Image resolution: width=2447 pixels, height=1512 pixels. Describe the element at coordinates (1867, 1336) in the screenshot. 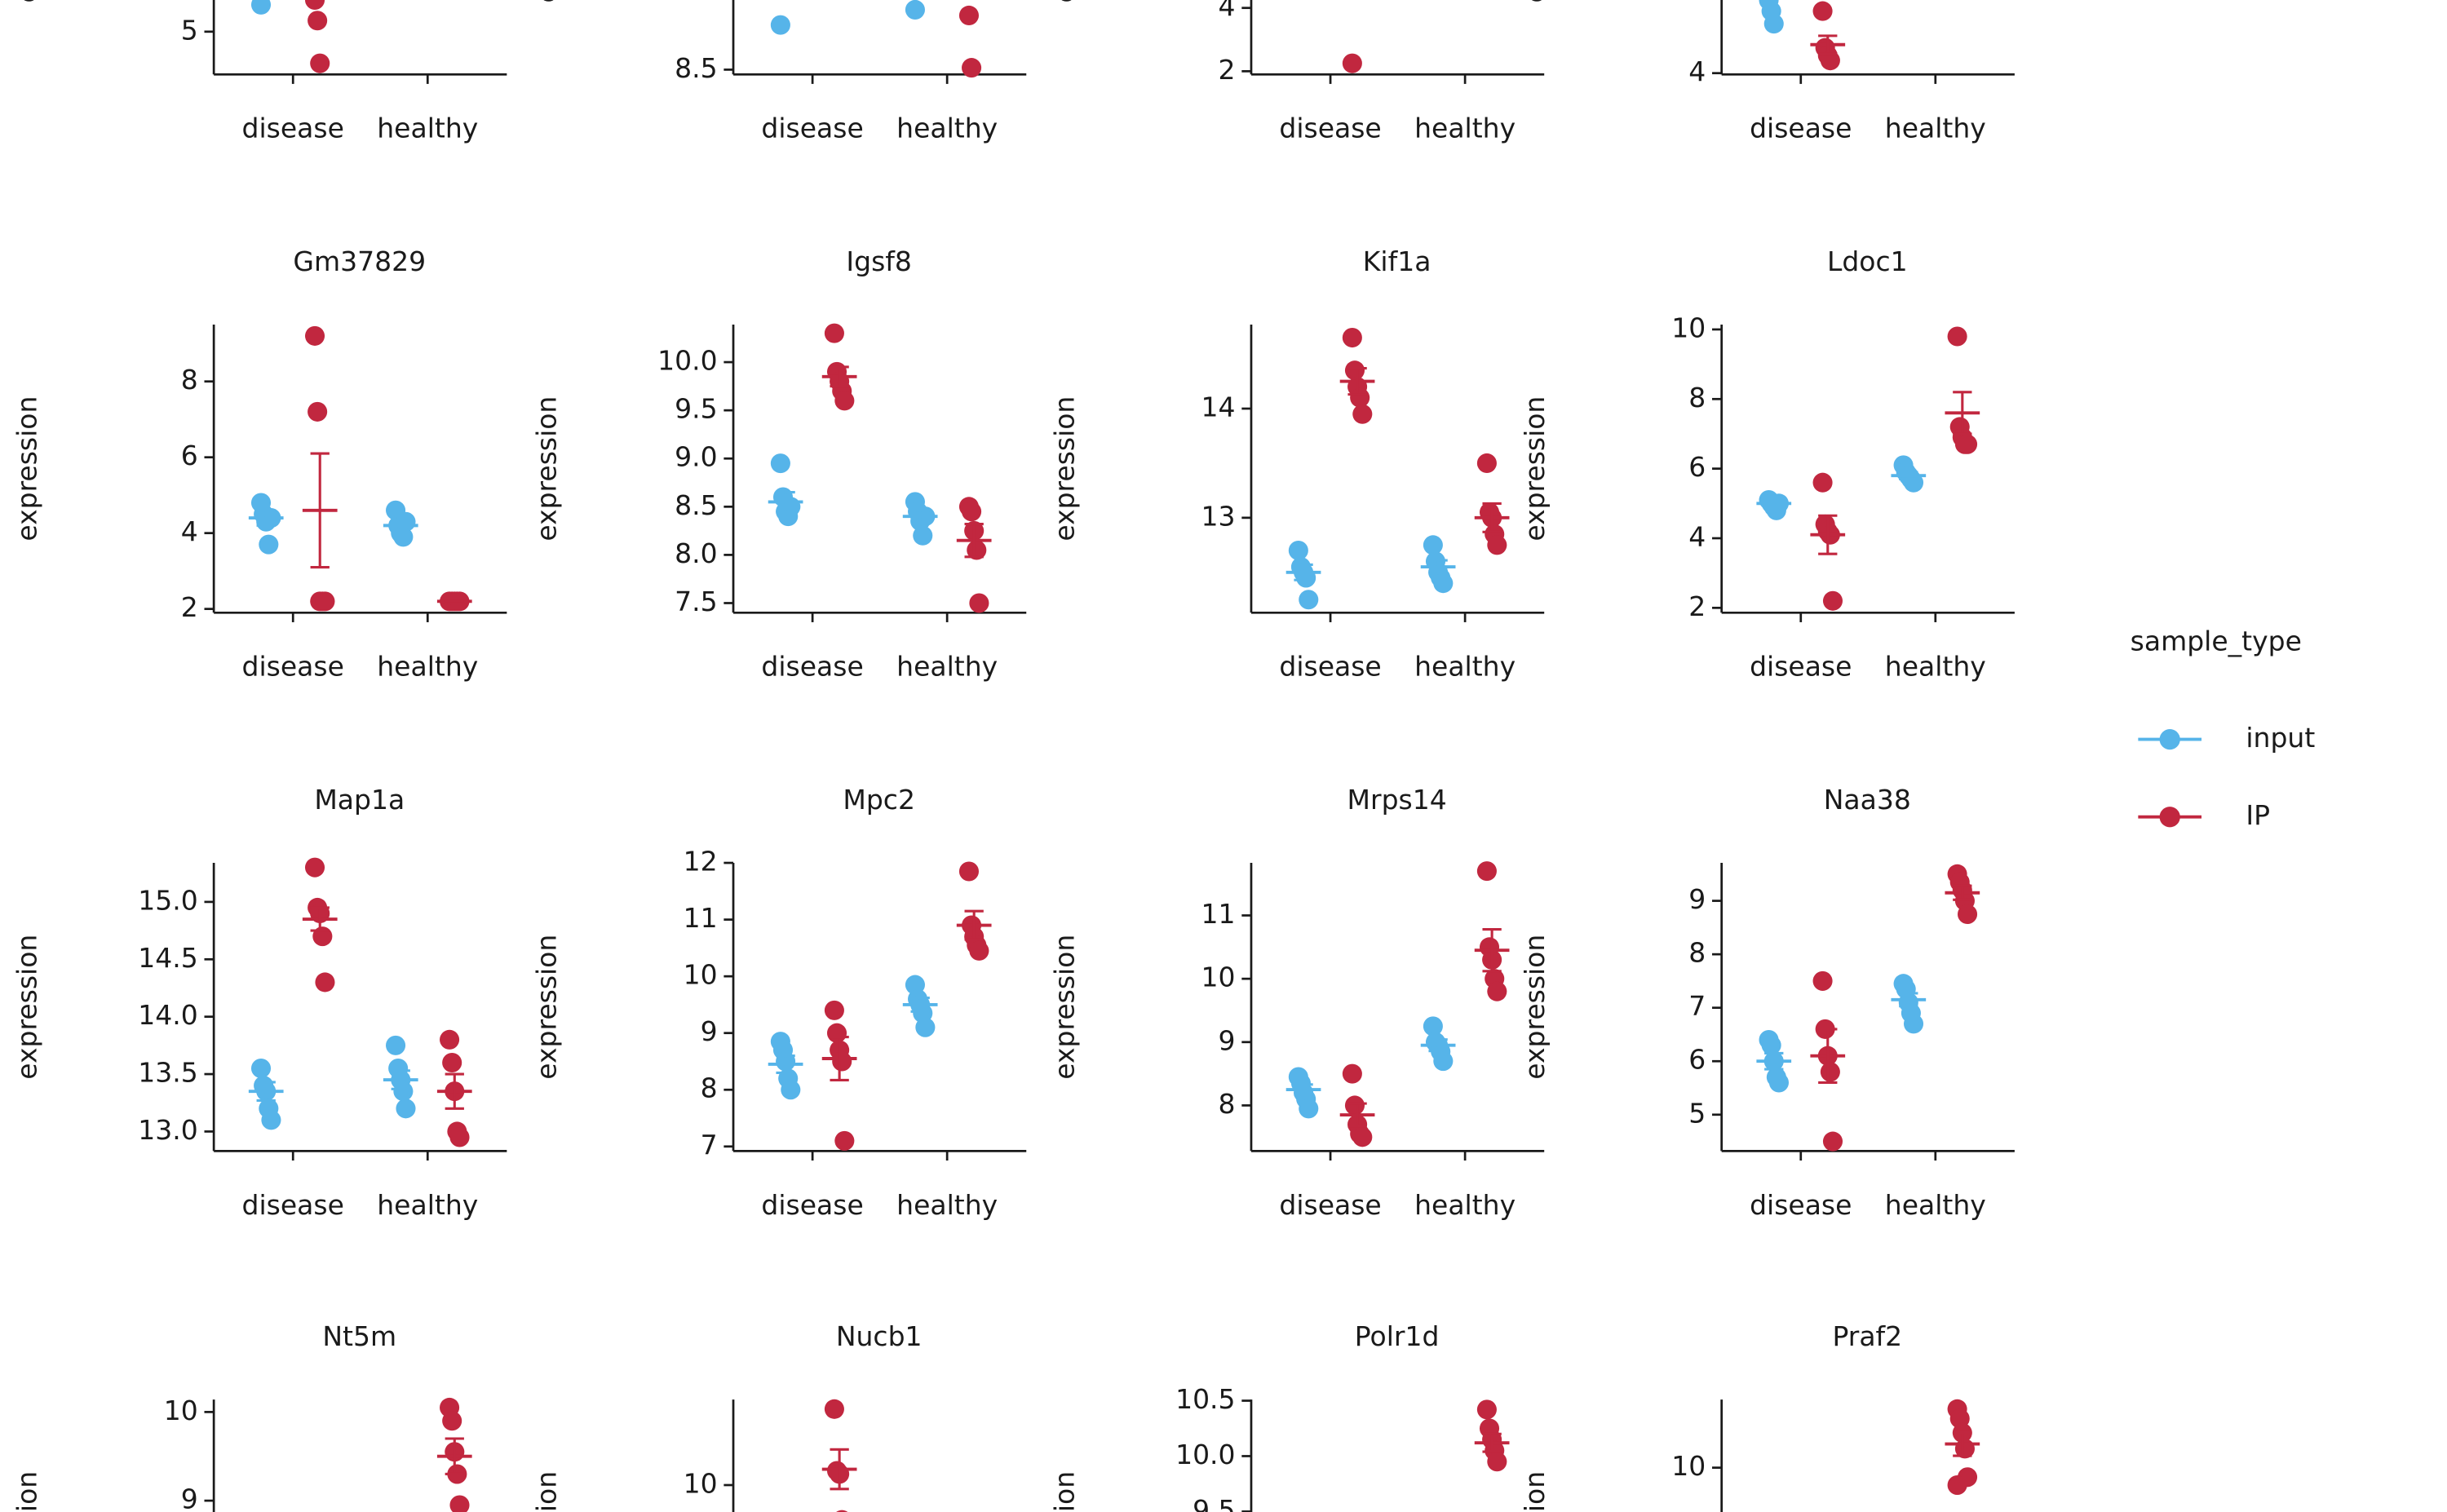

I see `panel-title: Praf2` at that location.